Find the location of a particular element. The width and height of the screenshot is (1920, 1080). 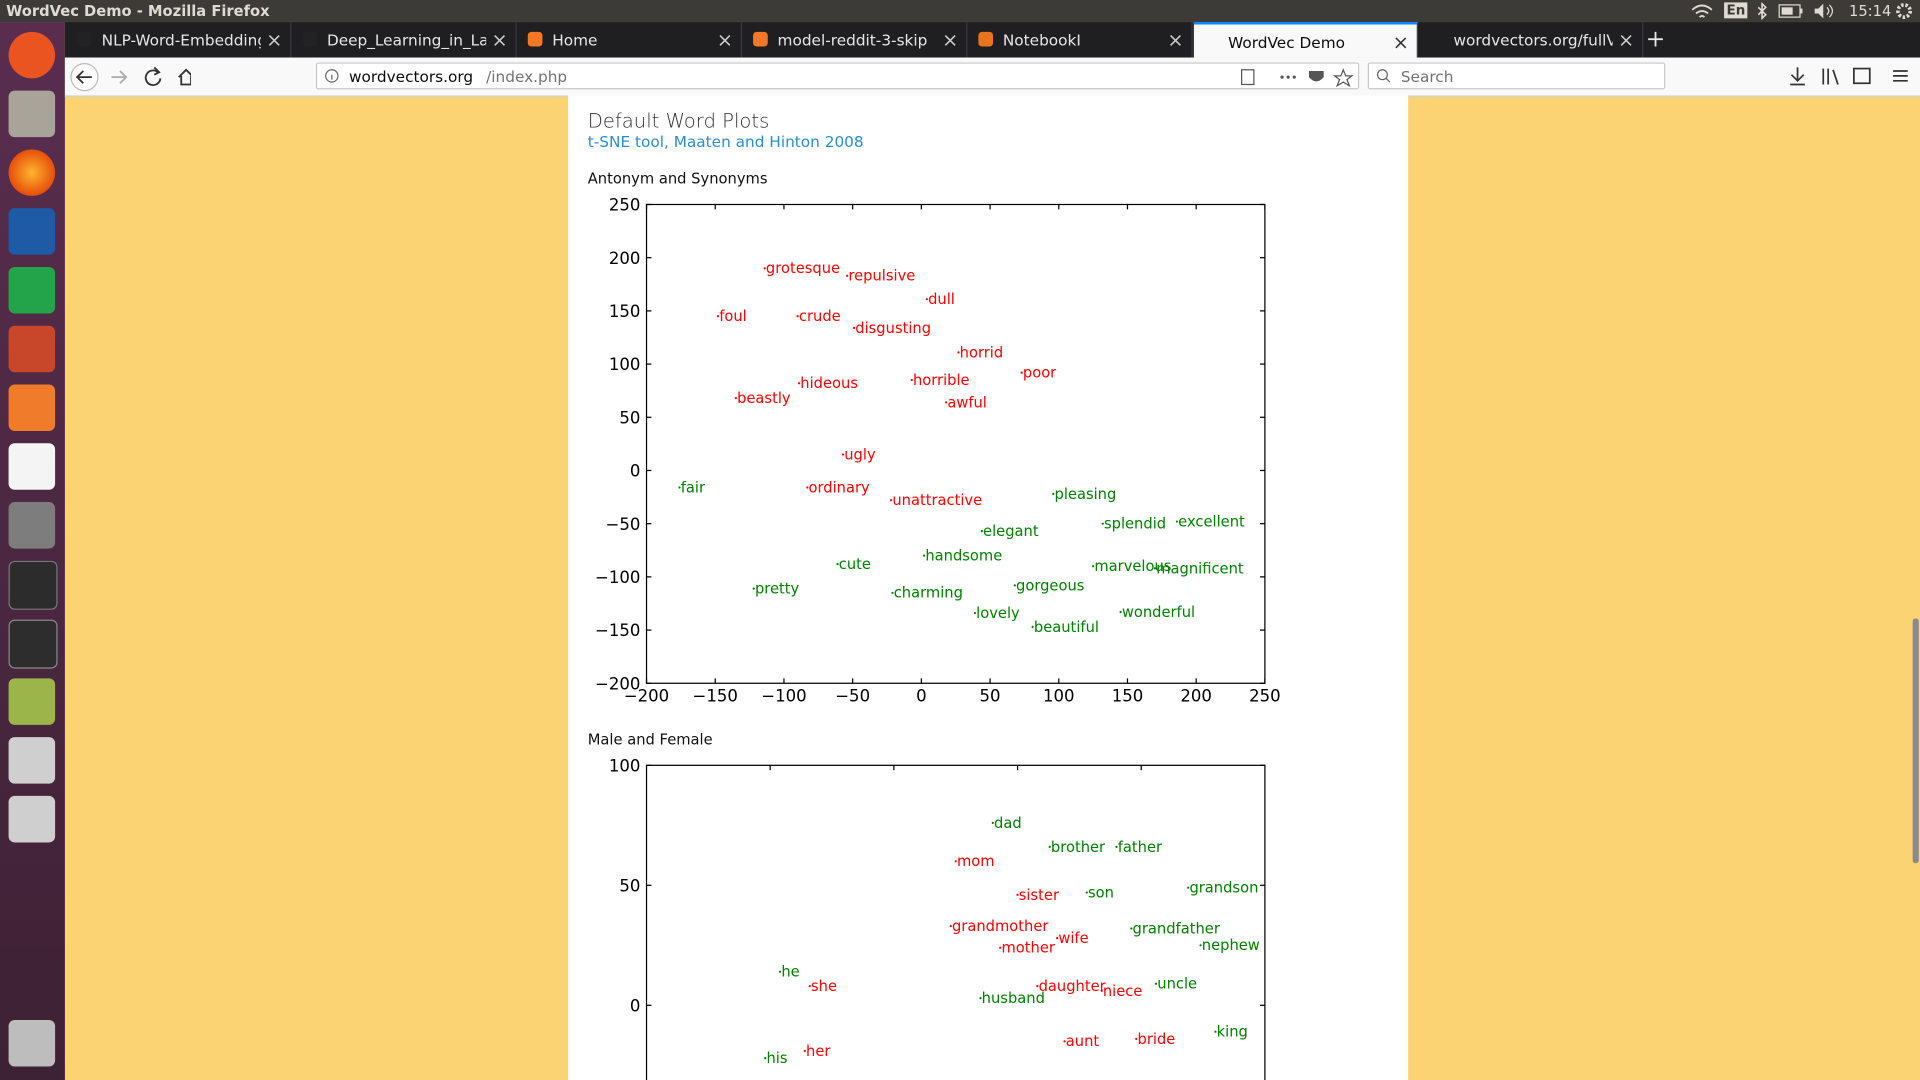

app-icon is located at coordinates (33, 585).